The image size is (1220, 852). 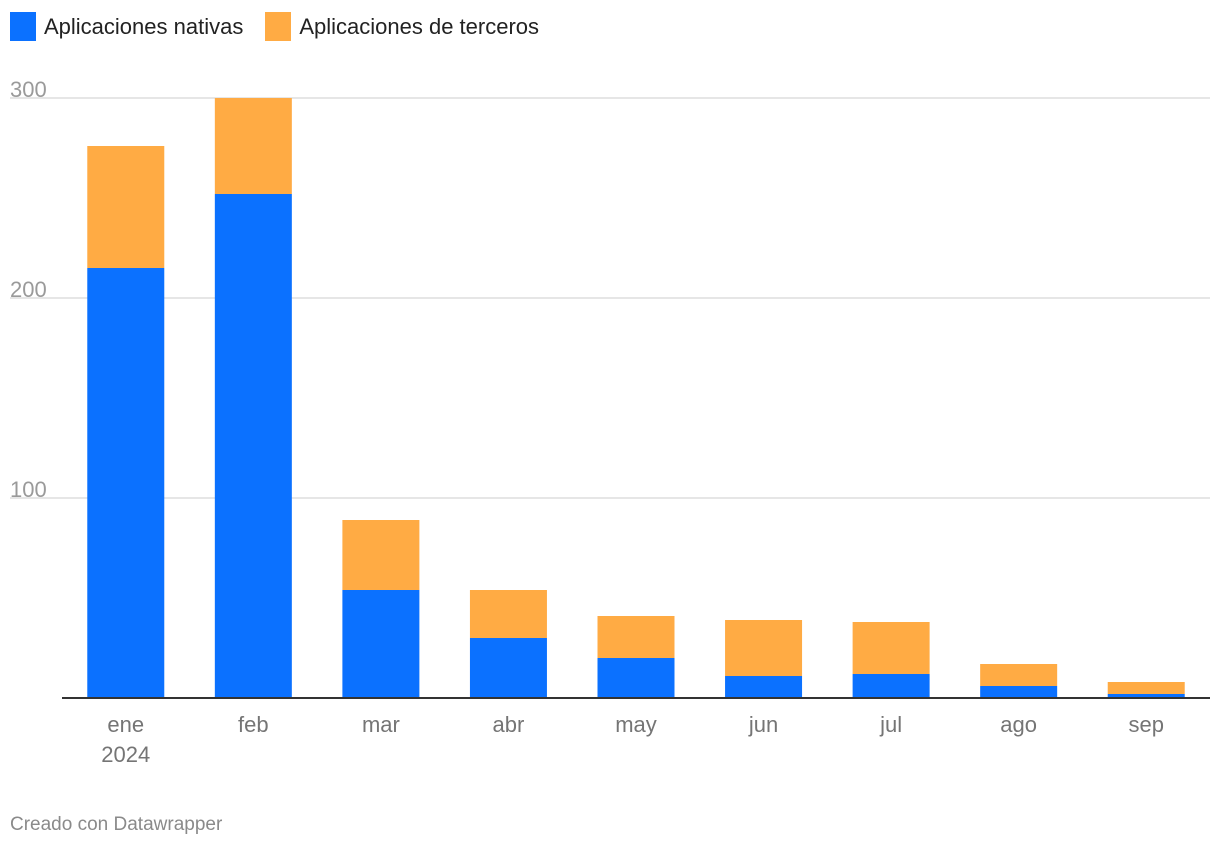 I want to click on legend-label-terceros: Aplicaciones de terceros, so click(x=419, y=26).